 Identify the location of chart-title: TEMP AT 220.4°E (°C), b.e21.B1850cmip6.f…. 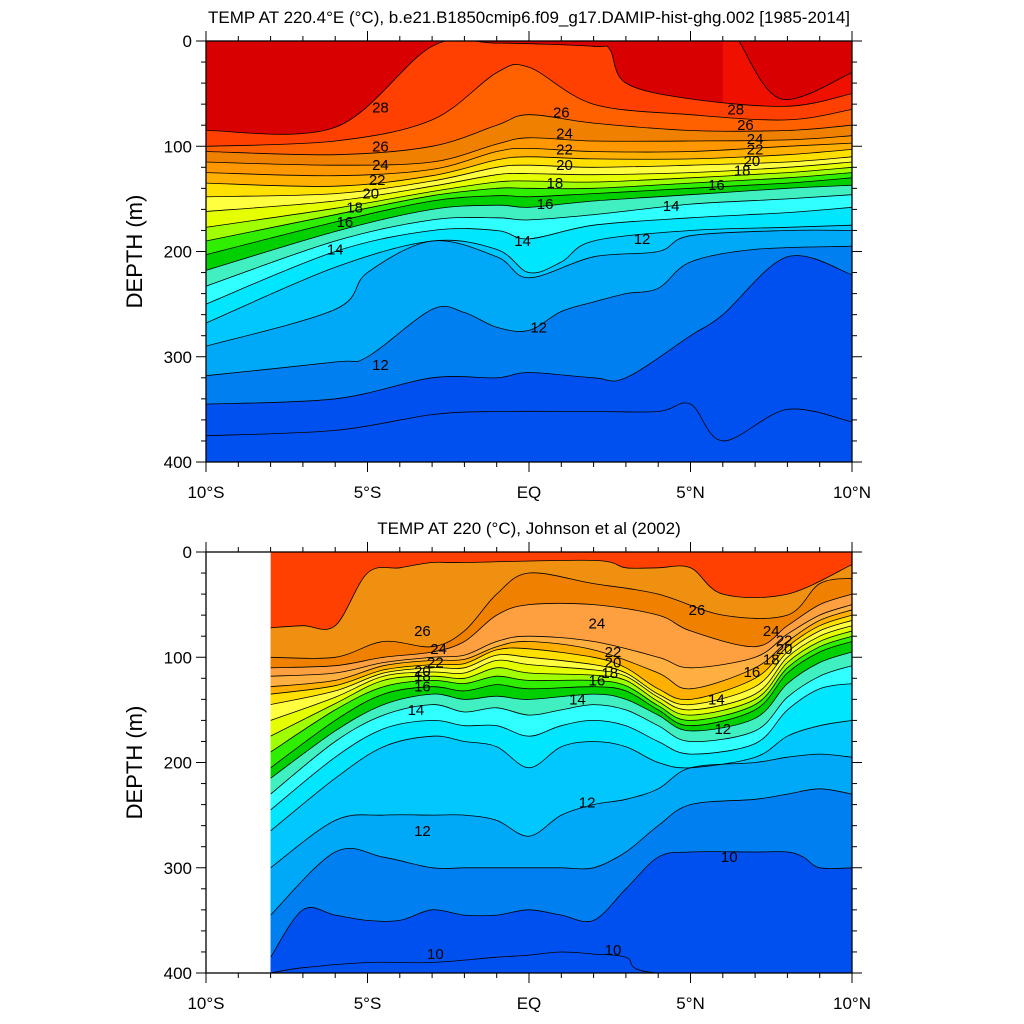
(529, 17).